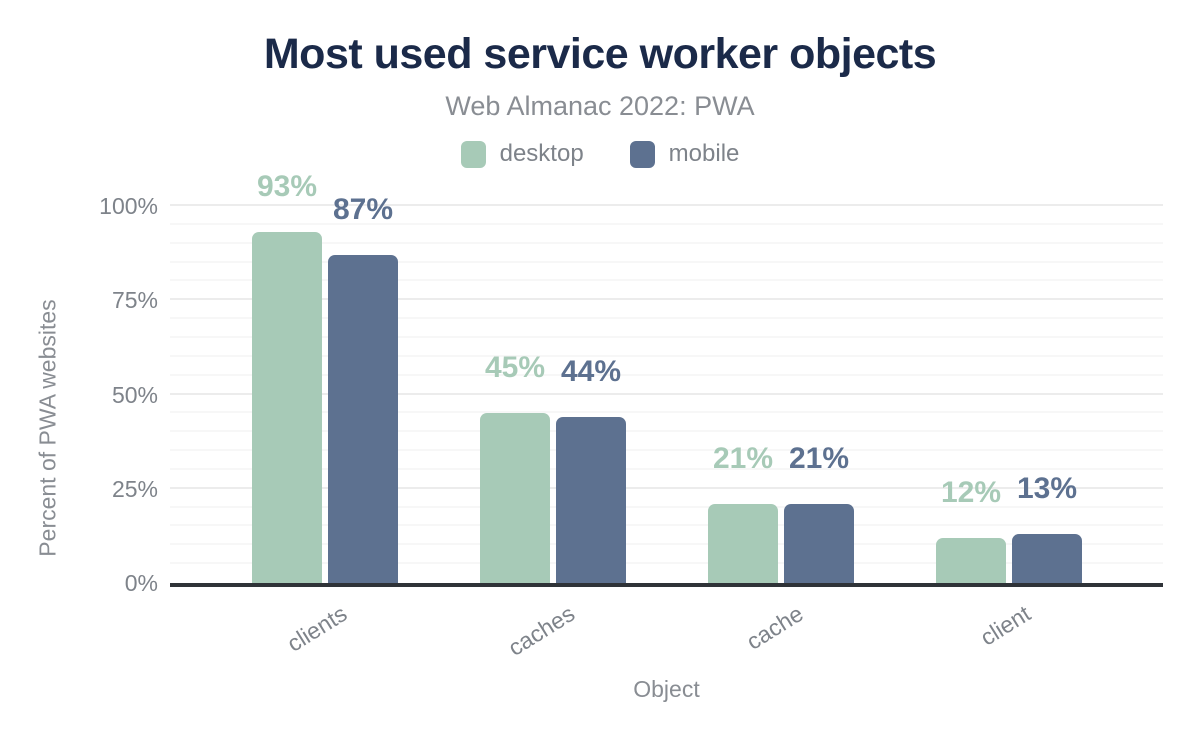  I want to click on value-label-mobile-cache: 21%, so click(819, 458).